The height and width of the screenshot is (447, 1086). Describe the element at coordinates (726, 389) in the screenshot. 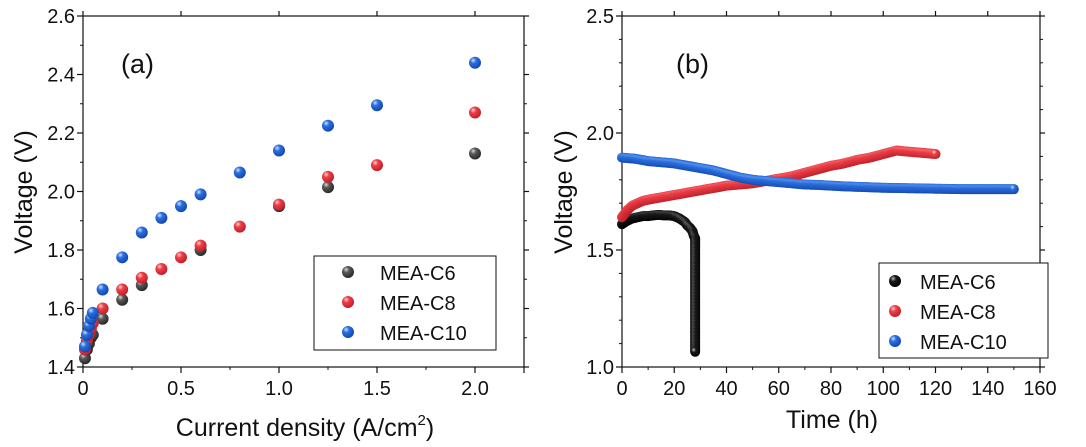

I see `x-tick-label: 40` at that location.